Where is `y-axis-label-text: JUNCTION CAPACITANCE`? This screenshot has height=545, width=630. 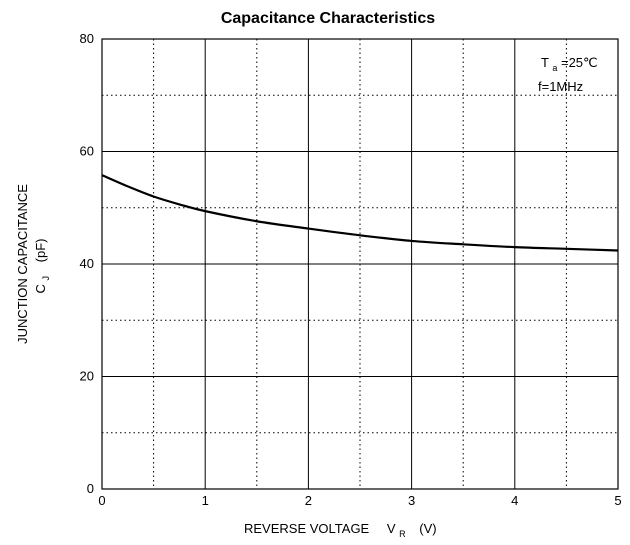 y-axis-label-text: JUNCTION CAPACITANCE is located at coordinates (22, 264).